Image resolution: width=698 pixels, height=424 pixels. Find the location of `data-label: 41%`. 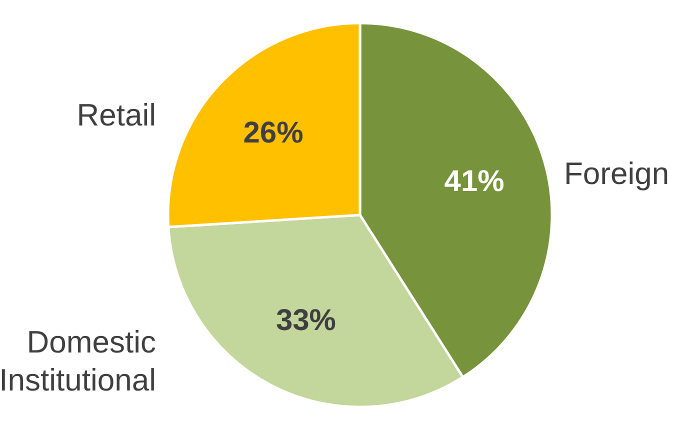

data-label: 41% is located at coordinates (474, 181).